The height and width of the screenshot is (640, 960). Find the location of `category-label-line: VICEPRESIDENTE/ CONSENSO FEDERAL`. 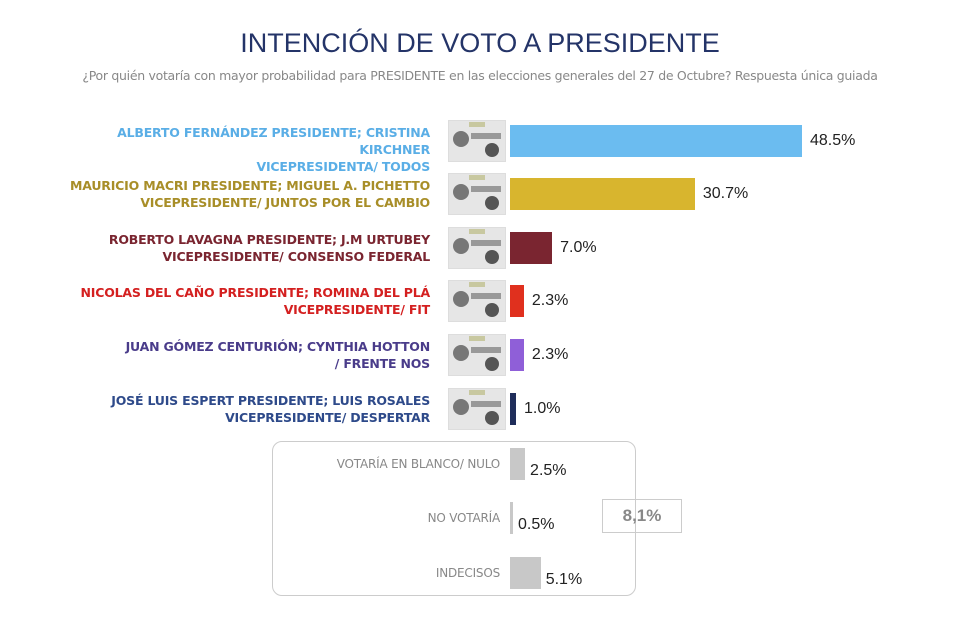

category-label-line: VICEPRESIDENTE/ CONSENSO FEDERAL is located at coordinates (296, 256).